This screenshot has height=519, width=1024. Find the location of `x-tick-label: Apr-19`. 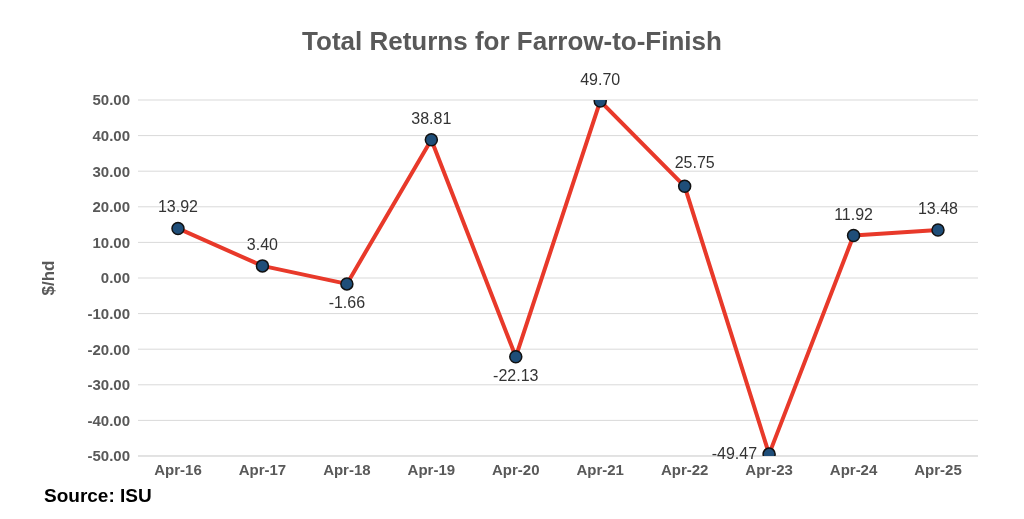

x-tick-label: Apr-19 is located at coordinates (431, 469).